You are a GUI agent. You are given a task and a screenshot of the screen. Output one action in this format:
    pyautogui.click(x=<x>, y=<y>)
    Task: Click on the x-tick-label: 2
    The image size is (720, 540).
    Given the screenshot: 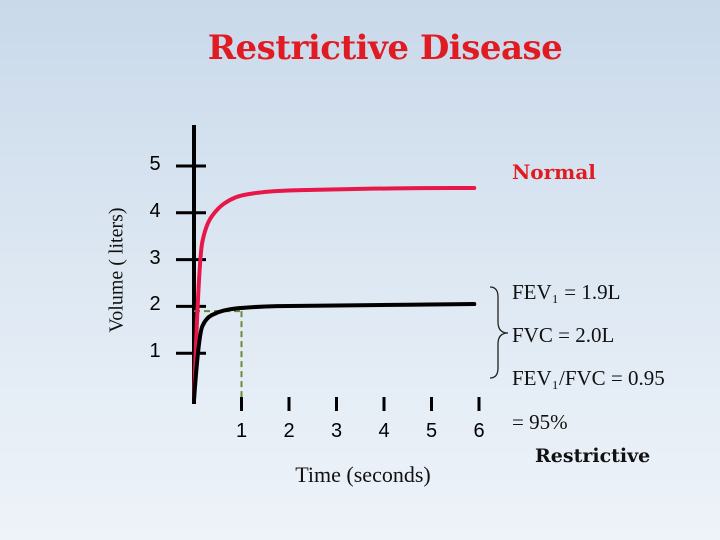 What is the action you would take?
    pyautogui.click(x=289, y=431)
    